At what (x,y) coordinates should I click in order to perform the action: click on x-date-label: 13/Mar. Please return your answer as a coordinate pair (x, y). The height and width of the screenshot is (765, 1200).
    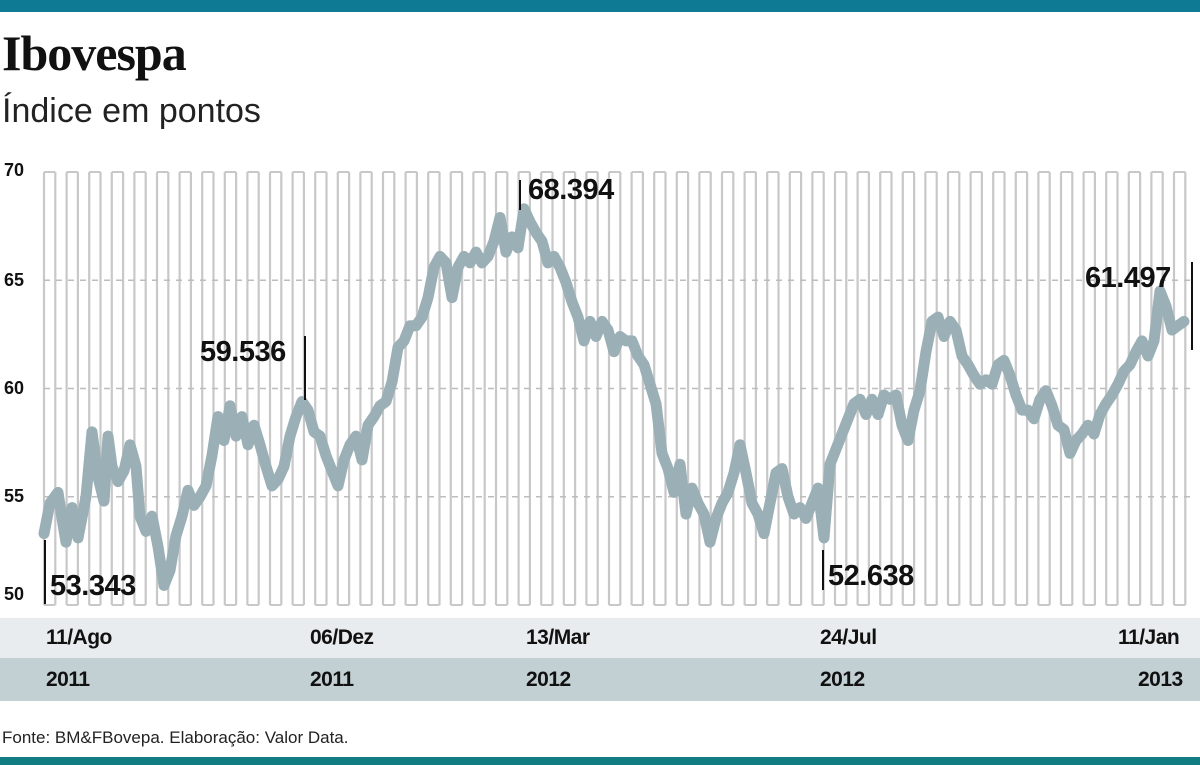
    Looking at the image, I should click on (558, 637).